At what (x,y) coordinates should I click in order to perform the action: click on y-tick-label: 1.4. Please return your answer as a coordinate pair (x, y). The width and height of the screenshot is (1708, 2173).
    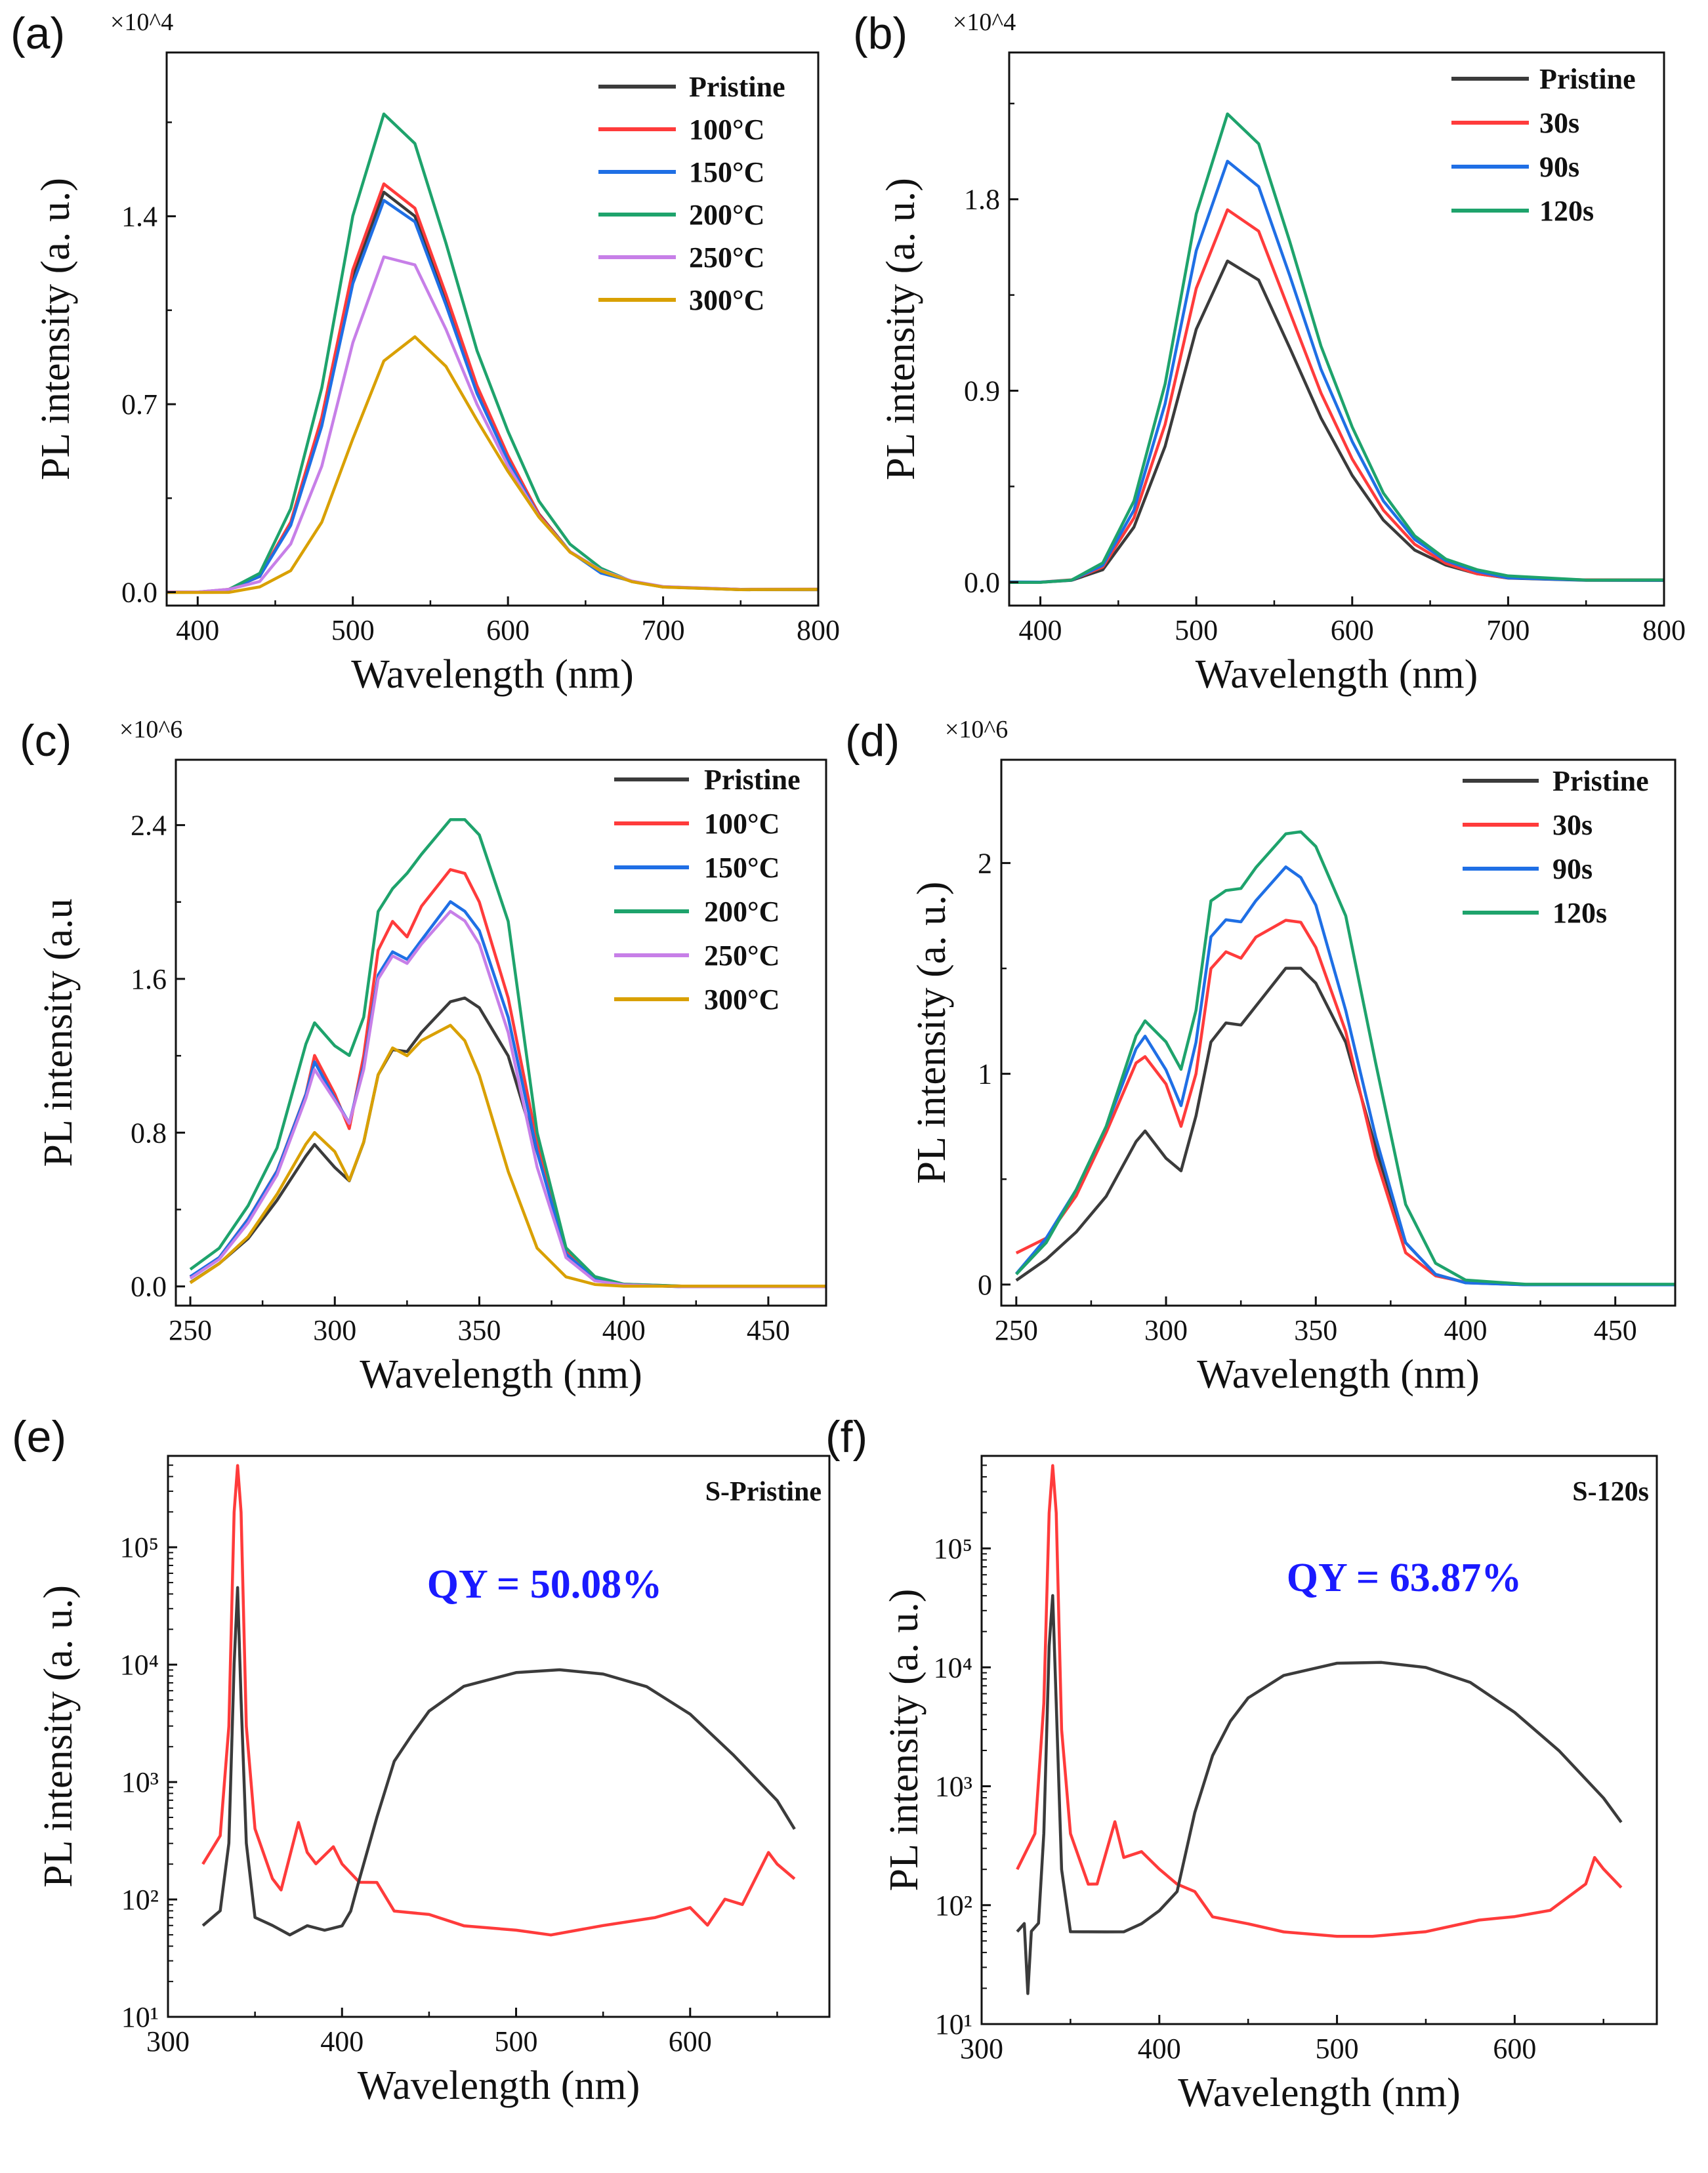
    Looking at the image, I should click on (139, 217).